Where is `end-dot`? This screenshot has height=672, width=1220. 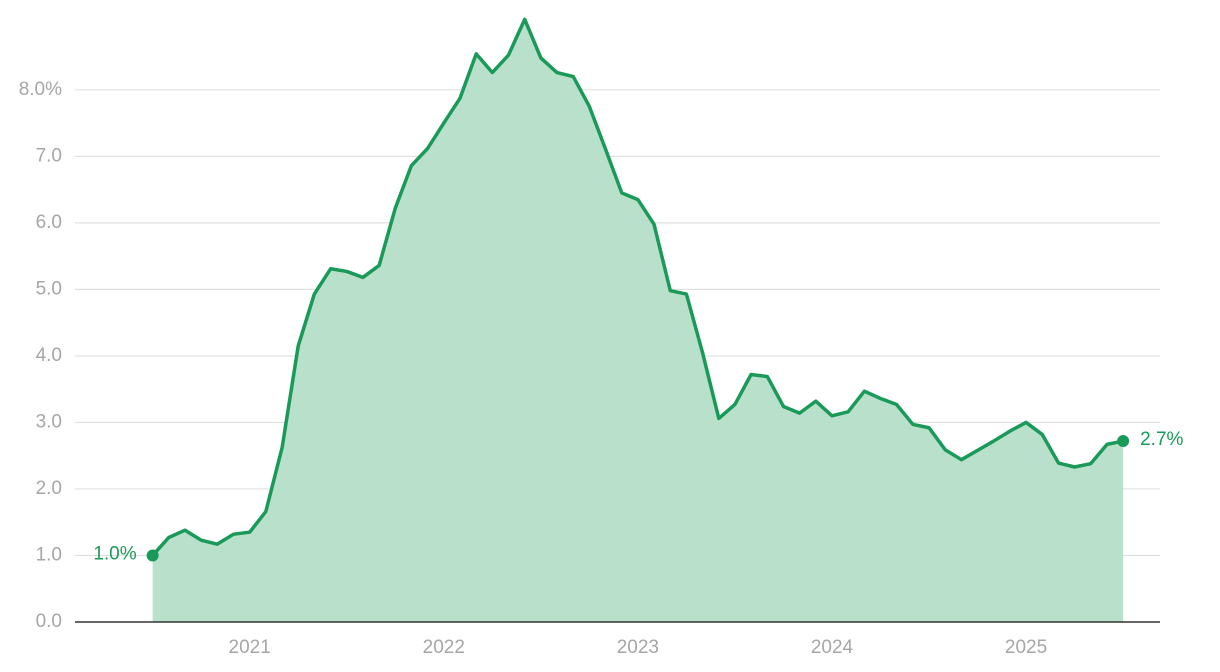
end-dot is located at coordinates (1123, 441).